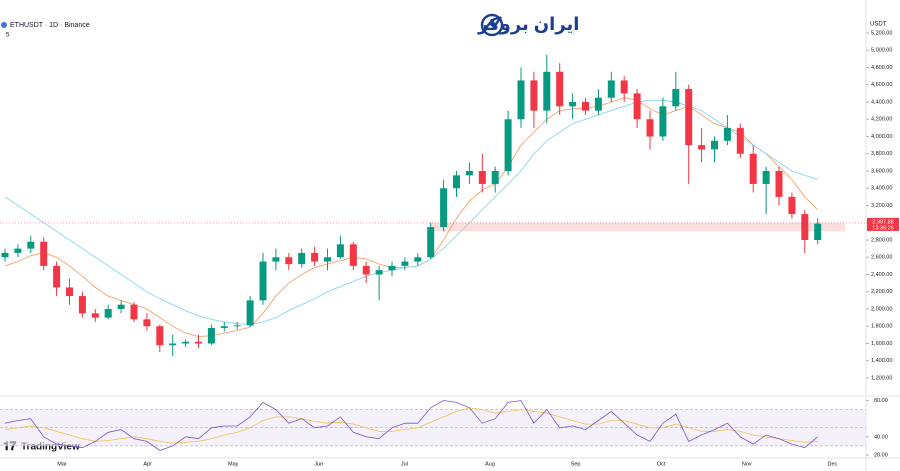 The height and width of the screenshot is (471, 900). What do you see at coordinates (881, 309) in the screenshot?
I see `y-tick-label: 2,000.00` at bounding box center [881, 309].